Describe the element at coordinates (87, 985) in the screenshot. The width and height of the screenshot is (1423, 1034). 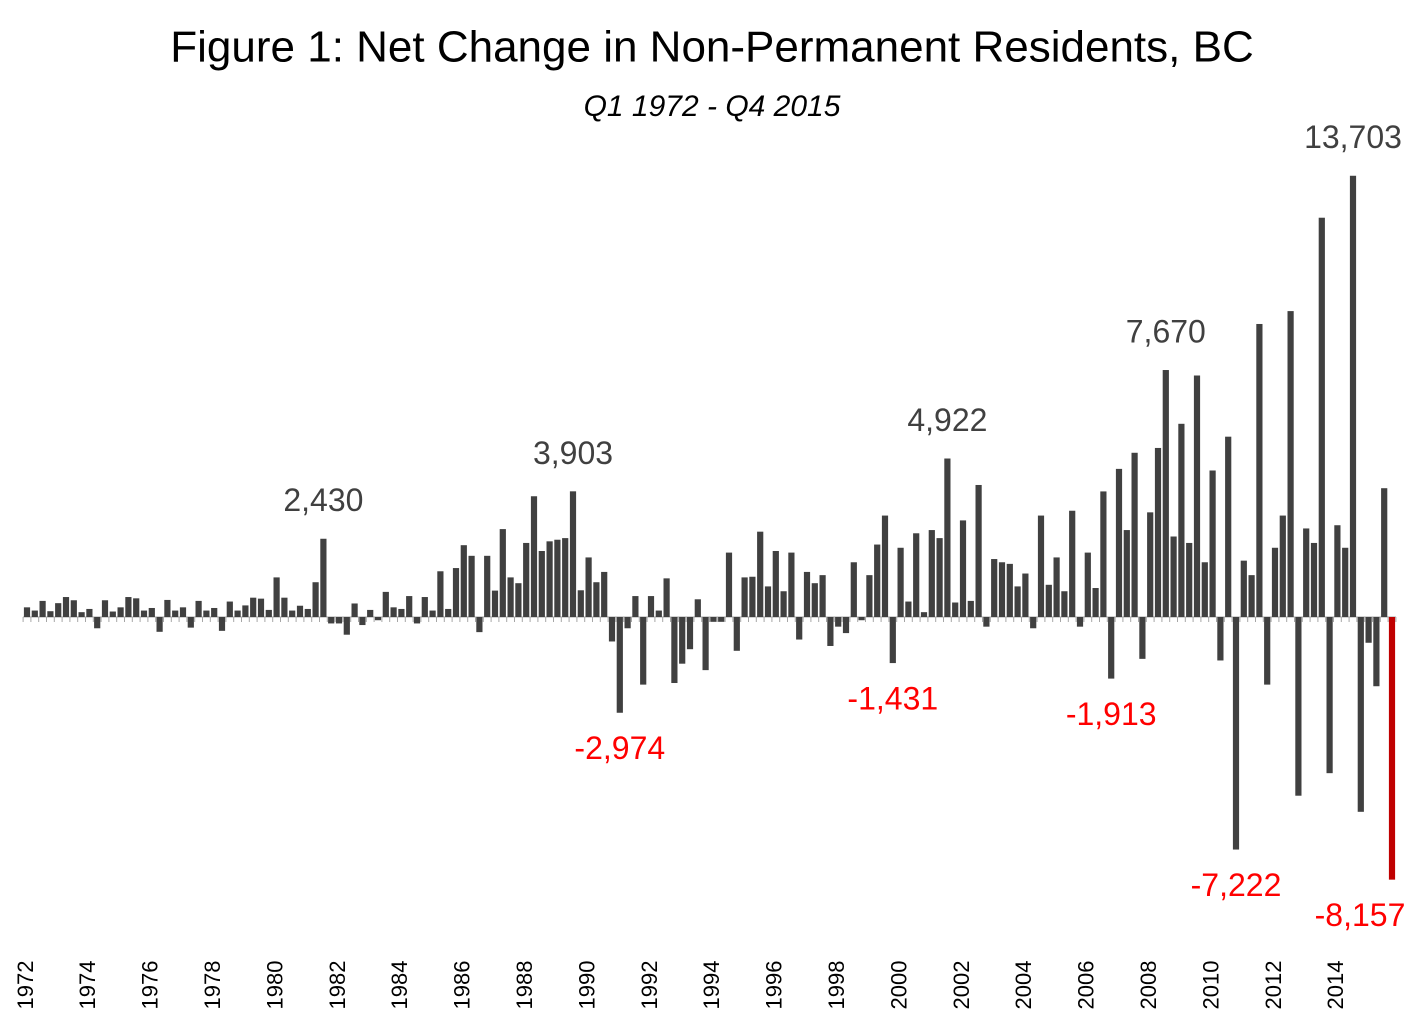
I see `x-tick-label: 1974` at that location.